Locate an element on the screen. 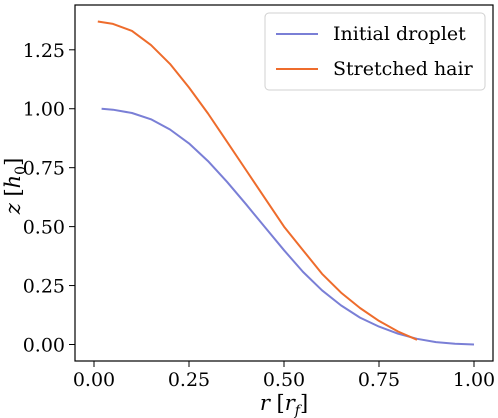 This screenshot has width=498, height=418. legend-label-stretched-hair: Stretched hair is located at coordinates (403, 69).